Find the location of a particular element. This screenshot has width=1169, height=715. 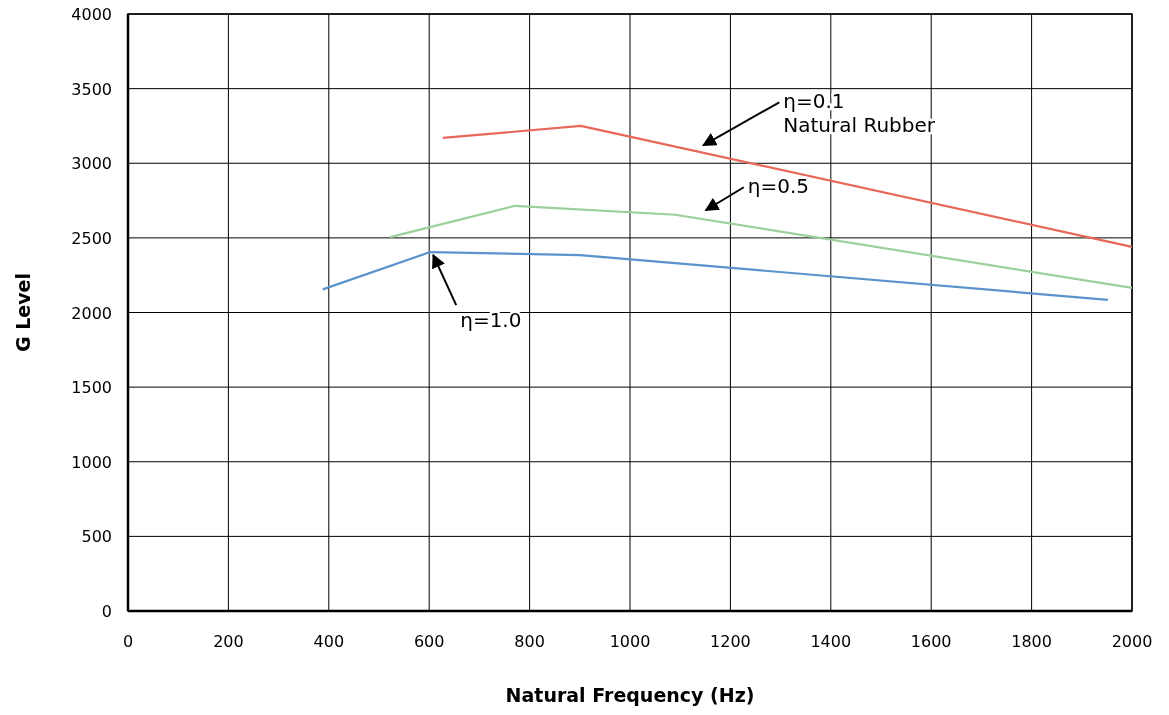

x-tick-label: 200 is located at coordinates (228, 641).